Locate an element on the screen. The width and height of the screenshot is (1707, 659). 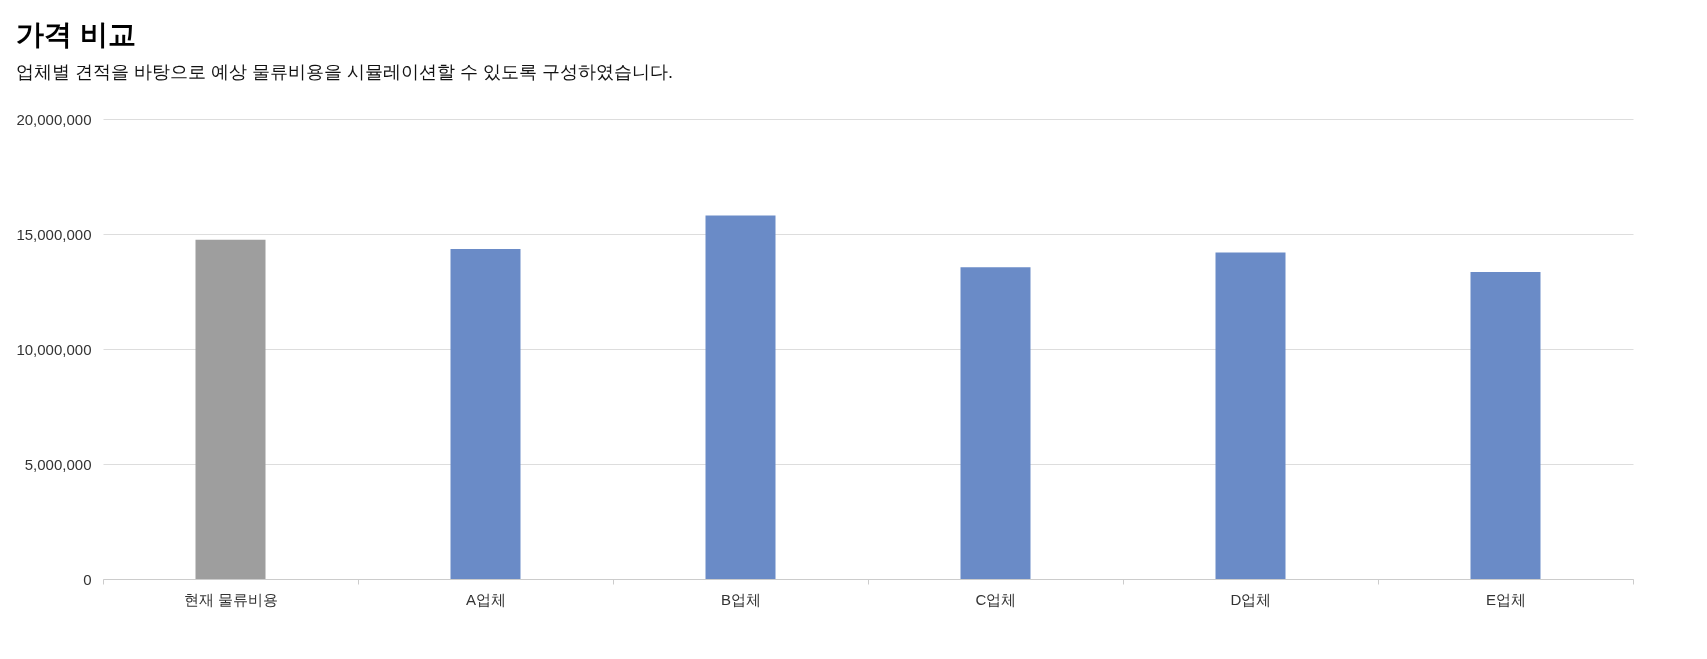
chart-title: 가격 비교 is located at coordinates (75, 34).